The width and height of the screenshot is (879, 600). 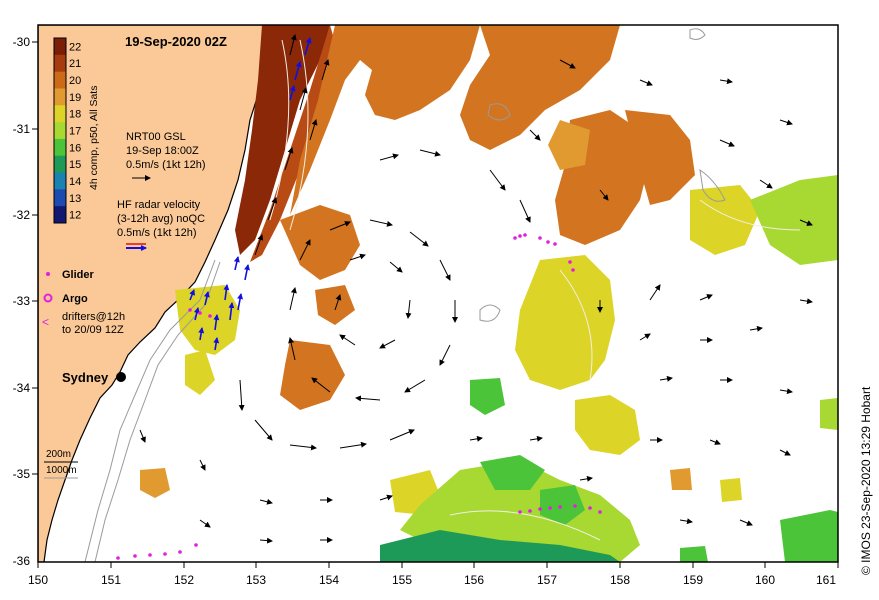 I want to click on x-tick-label: 151, so click(x=111, y=580).